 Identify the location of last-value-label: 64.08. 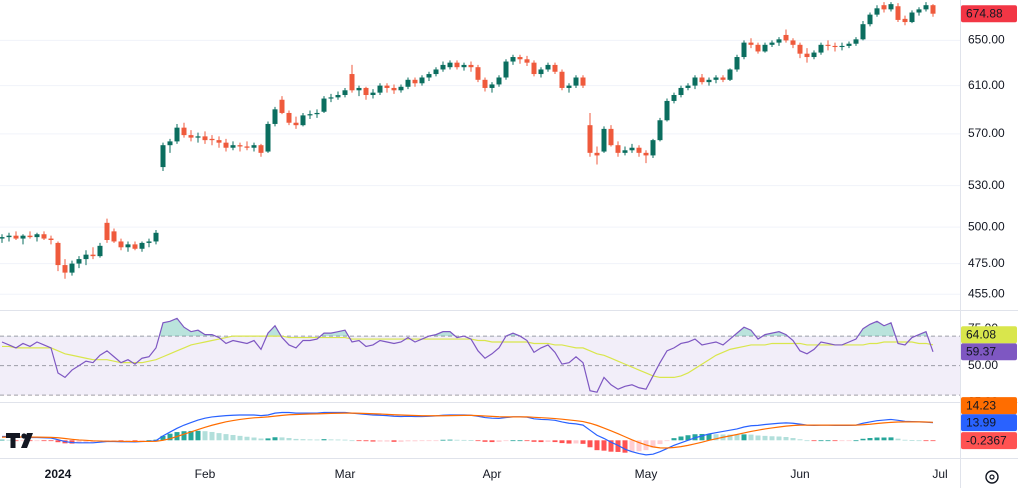
(981, 334).